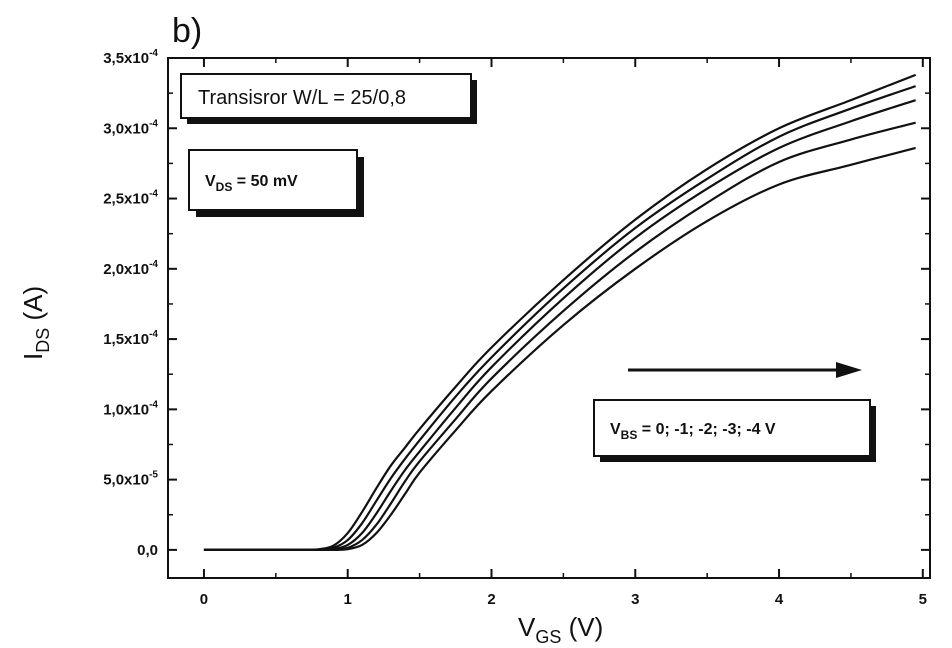  I want to click on y-axis-title-main: I, so click(33, 356).